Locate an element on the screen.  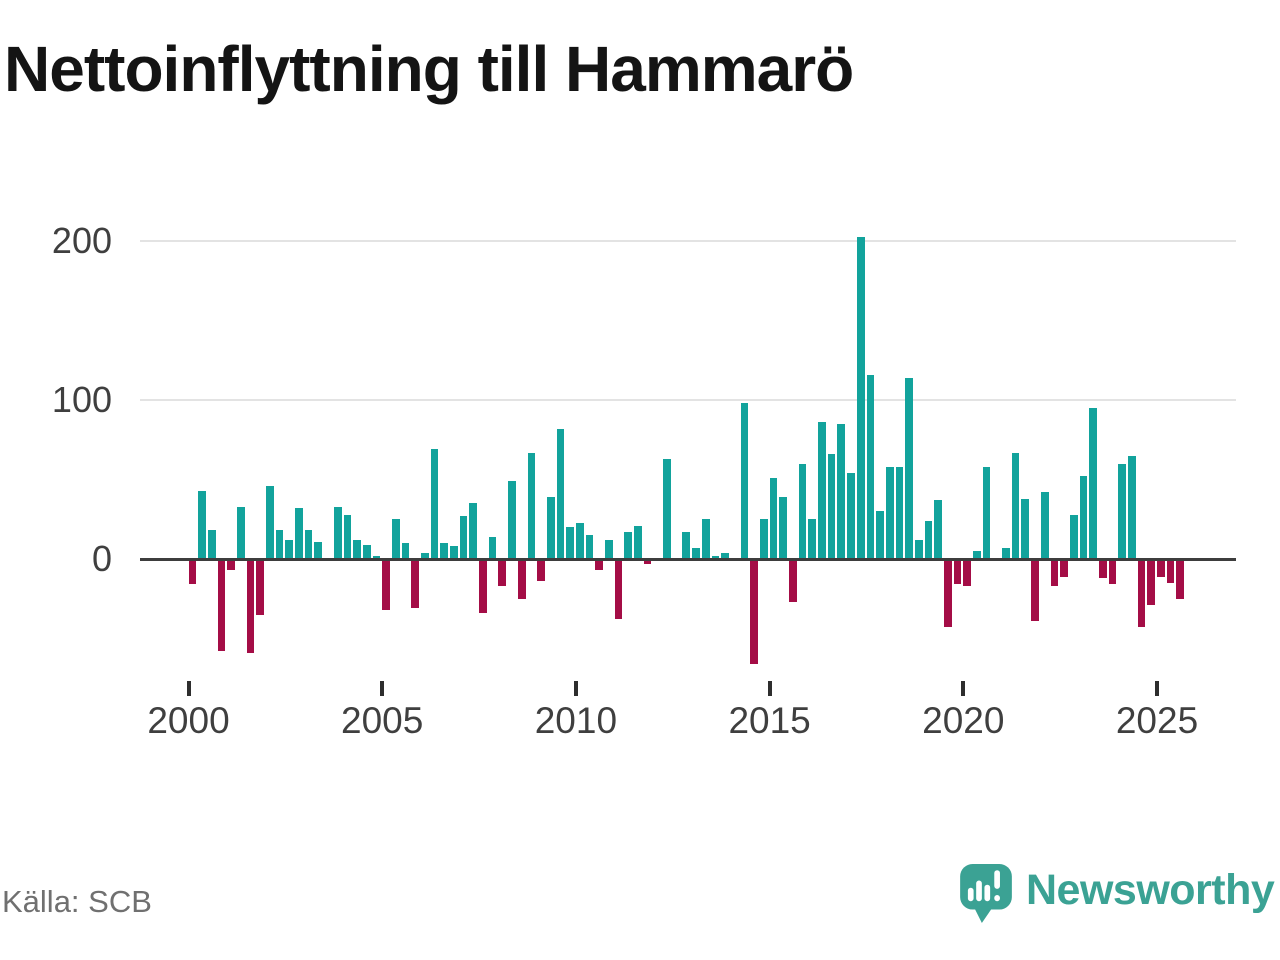
bar-2011Q3 is located at coordinates (638, 542).